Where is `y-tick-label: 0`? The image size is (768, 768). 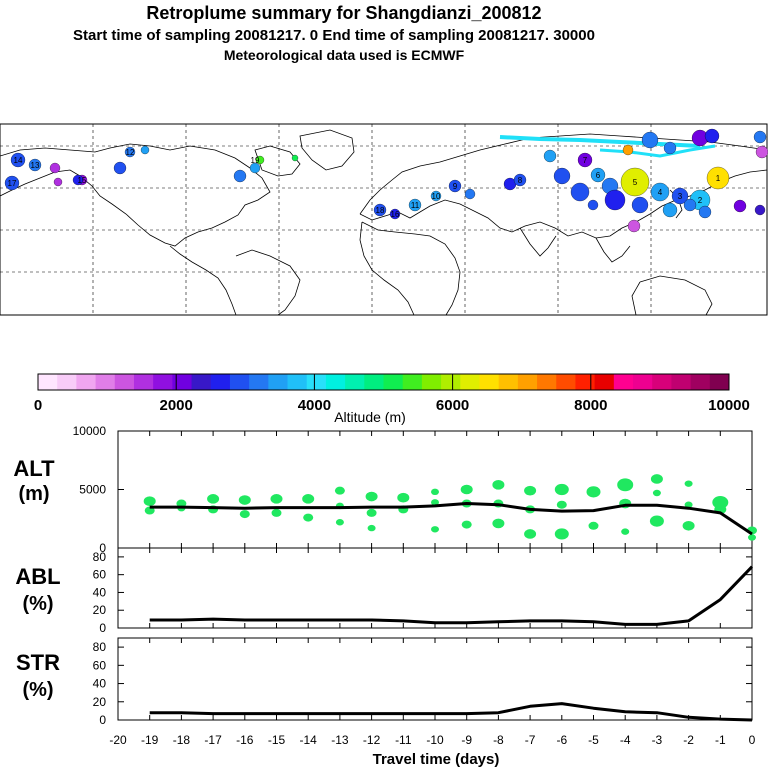
y-tick-label: 0 is located at coordinates (102, 548).